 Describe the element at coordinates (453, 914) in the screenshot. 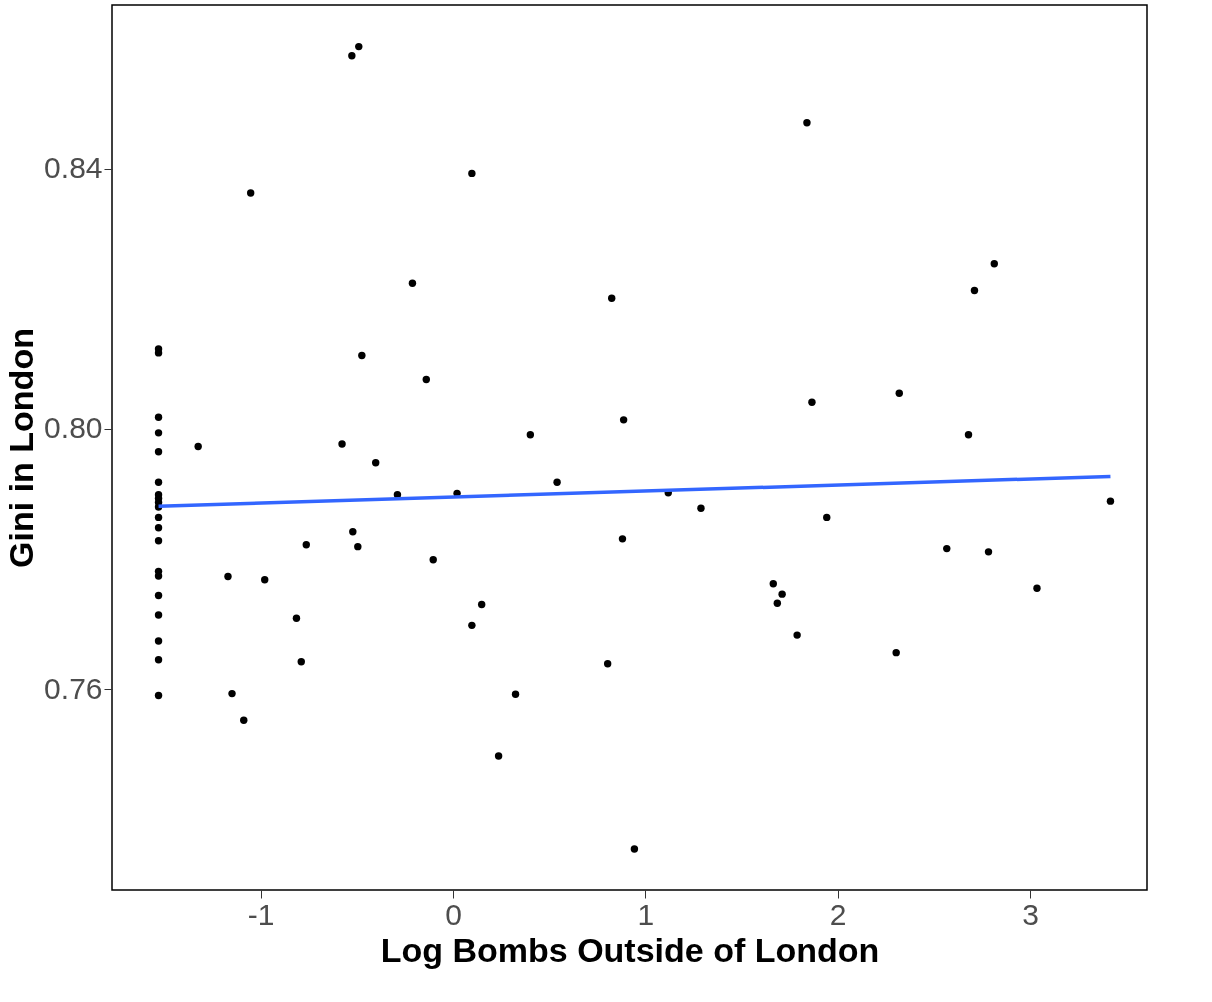

I see `x-tick-label: 0` at that location.